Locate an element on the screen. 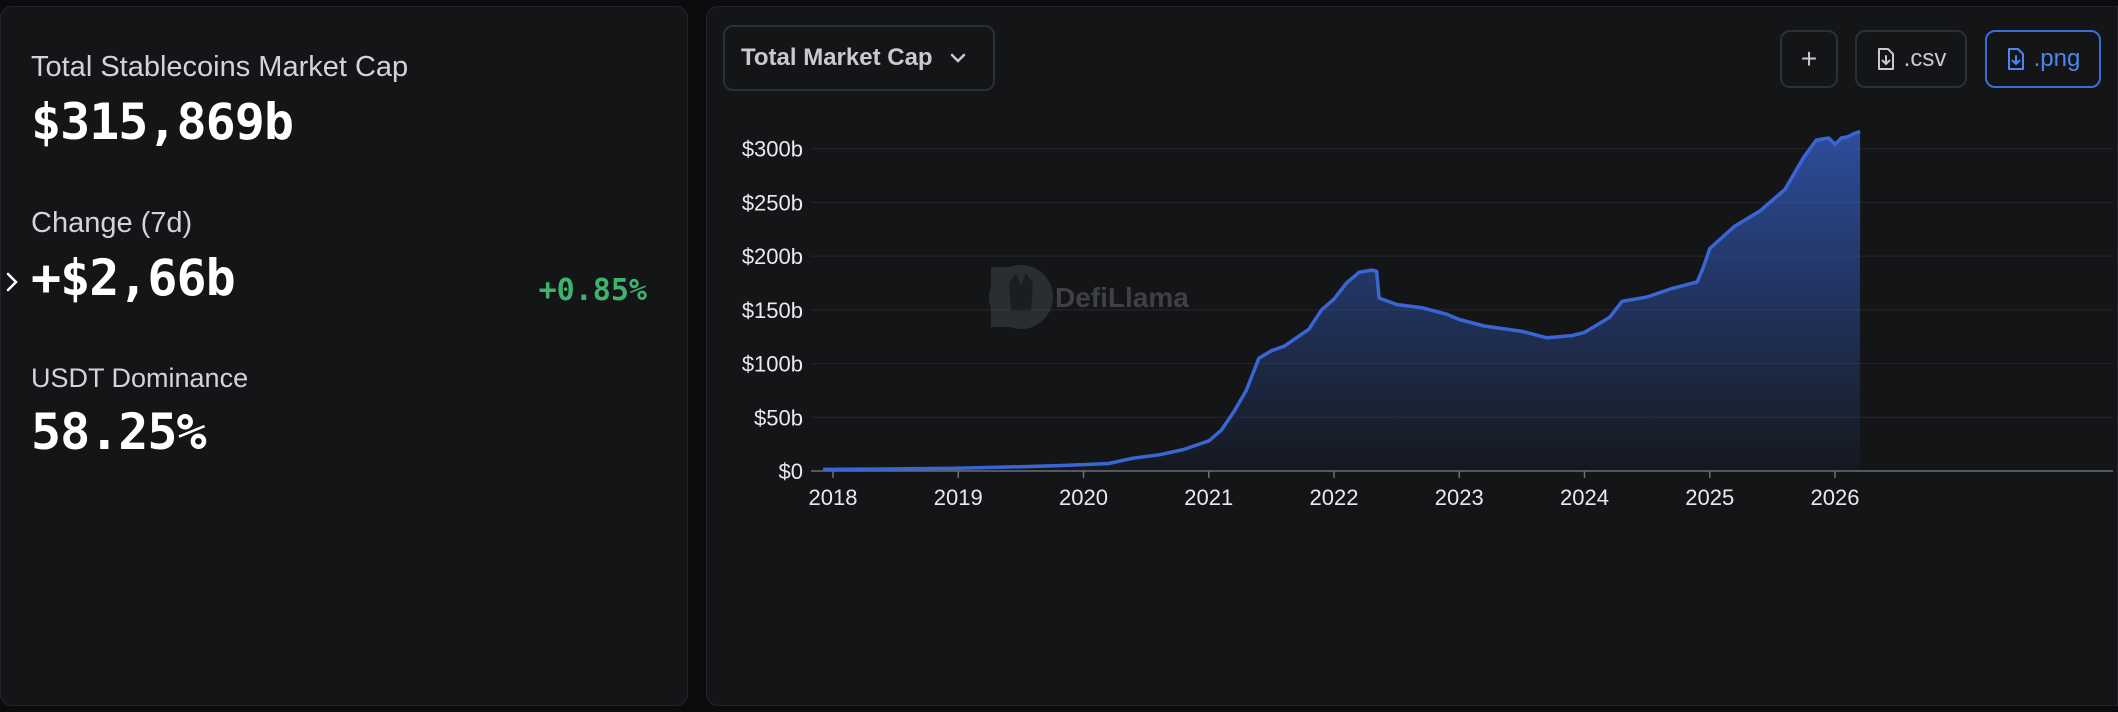  dominance-value: 58.25% is located at coordinates (119, 432).